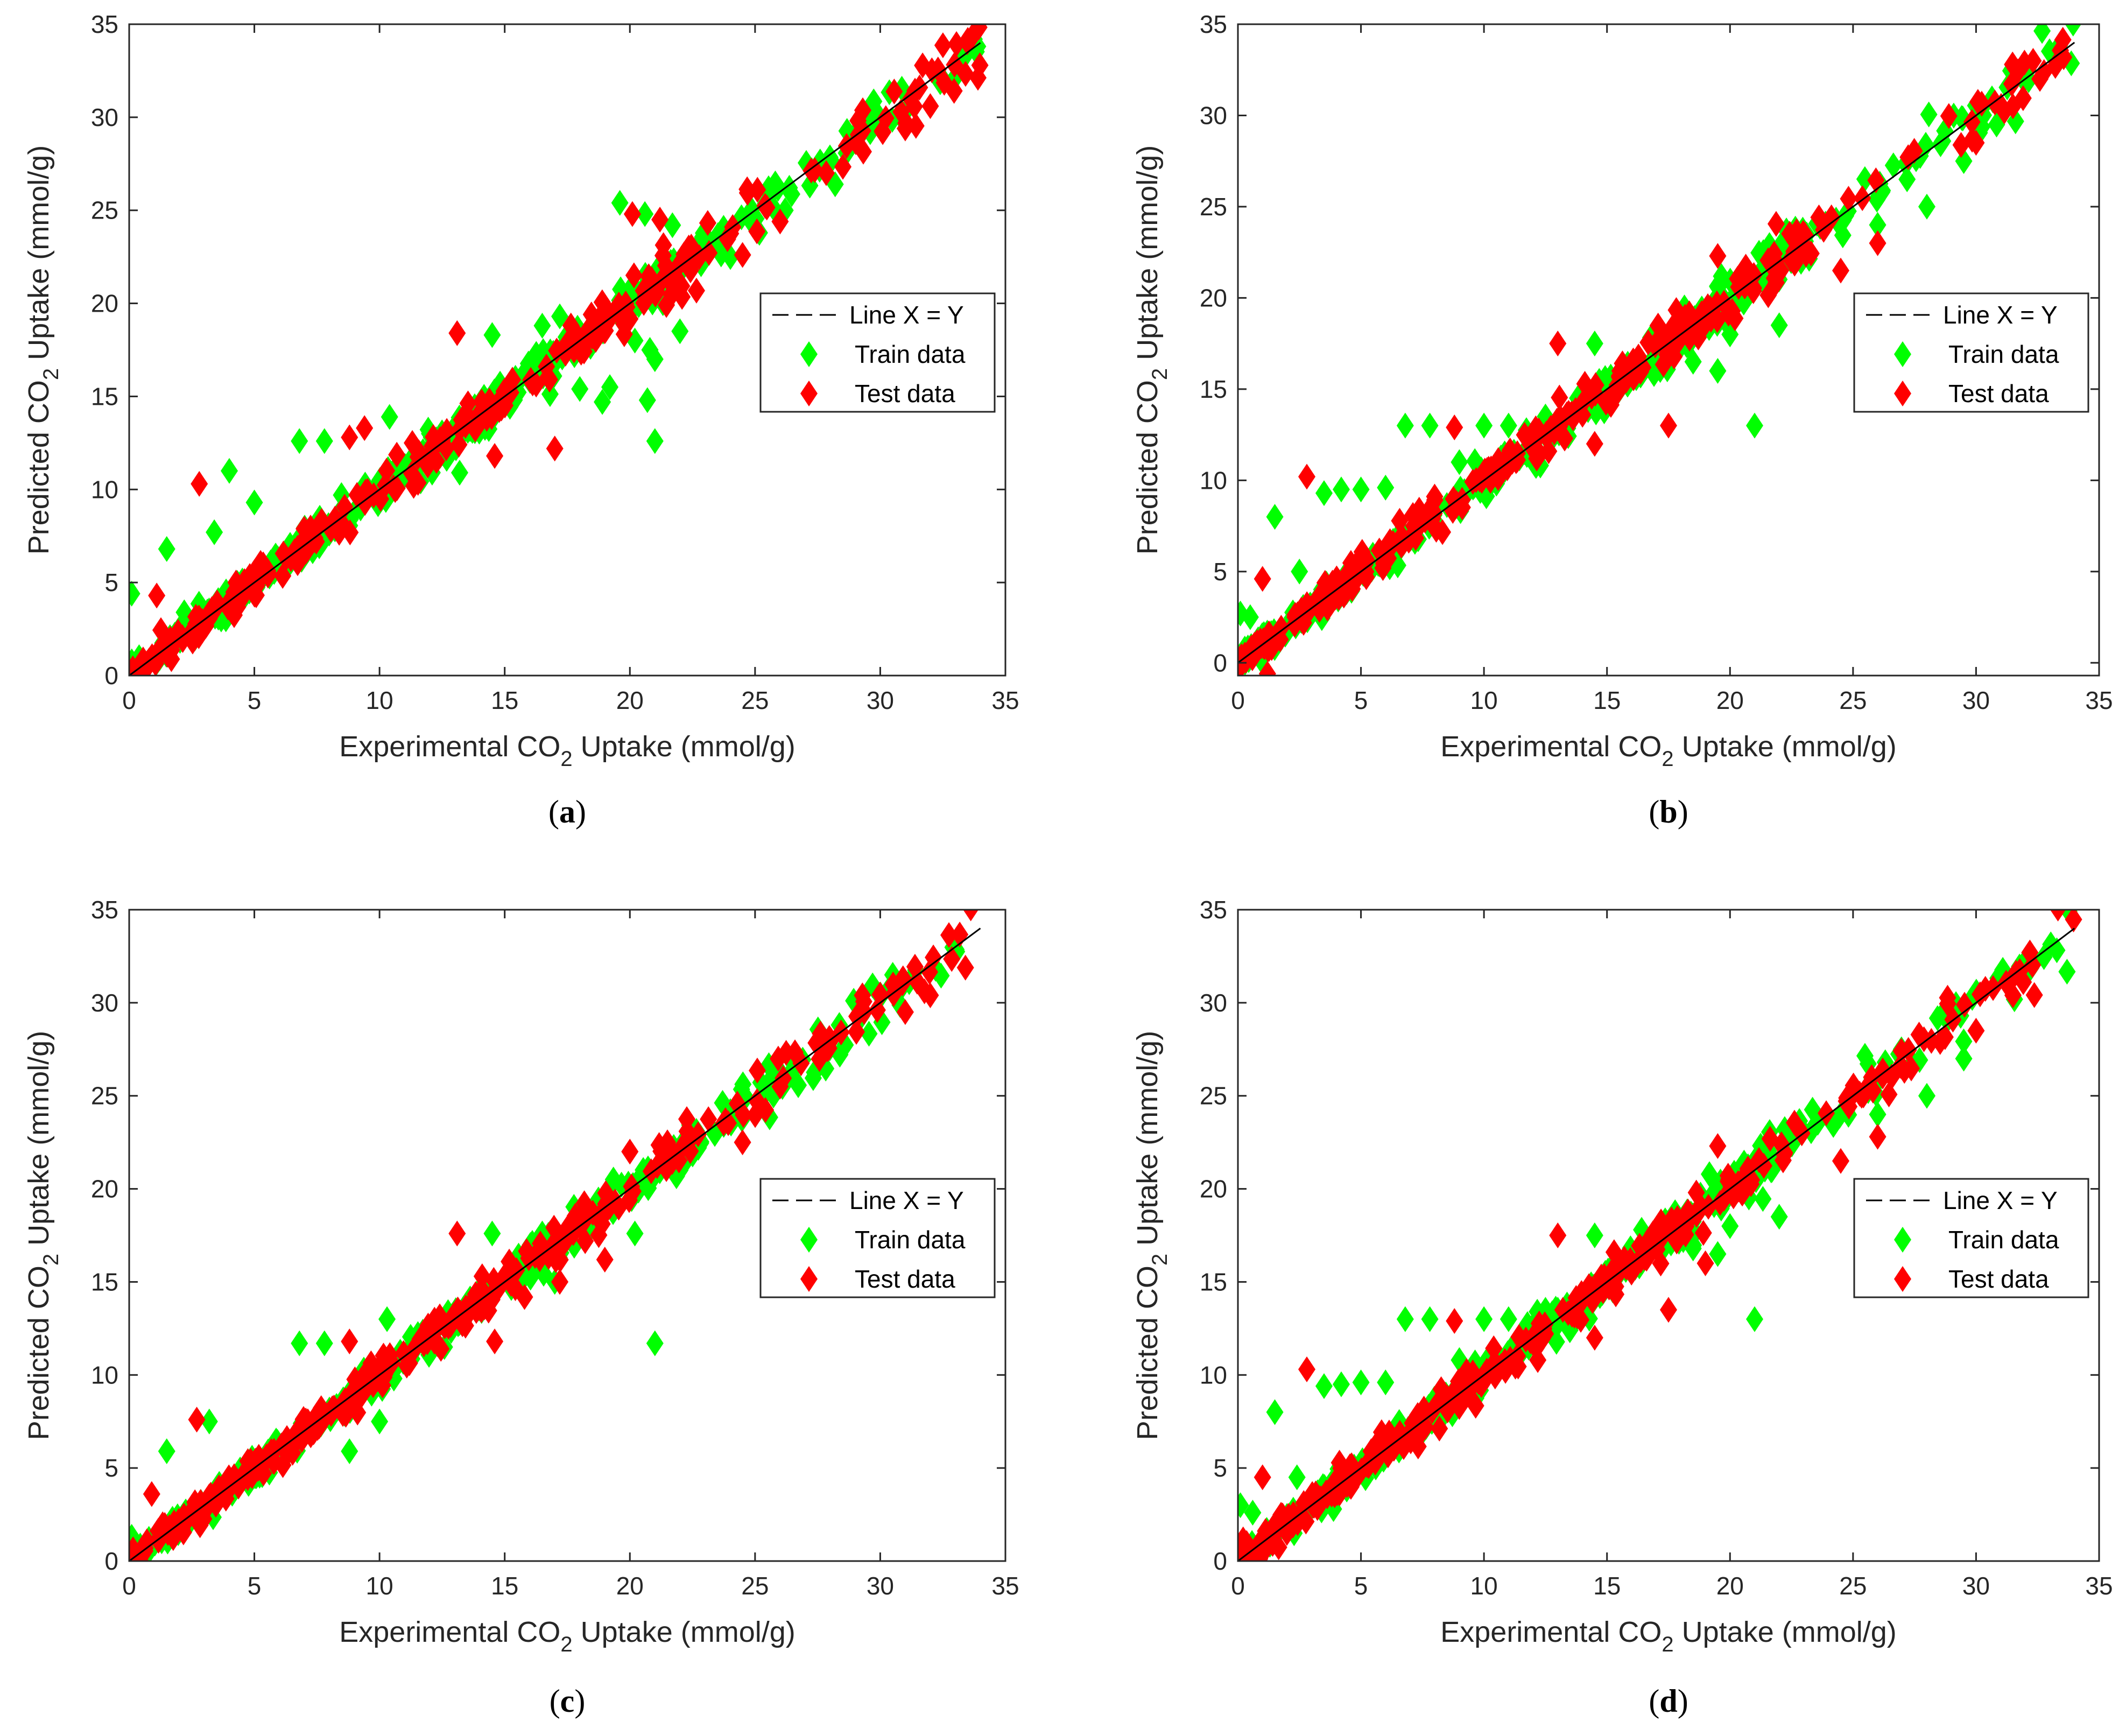 The height and width of the screenshot is (1736, 2126). I want to click on x-tick-label: 35, so click(2099, 700).